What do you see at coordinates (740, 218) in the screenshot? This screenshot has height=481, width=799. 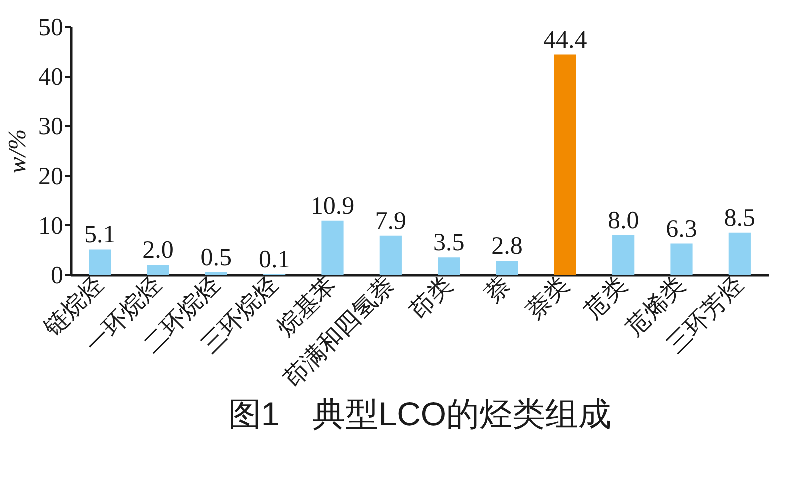 I see `data-label: 8.5` at bounding box center [740, 218].